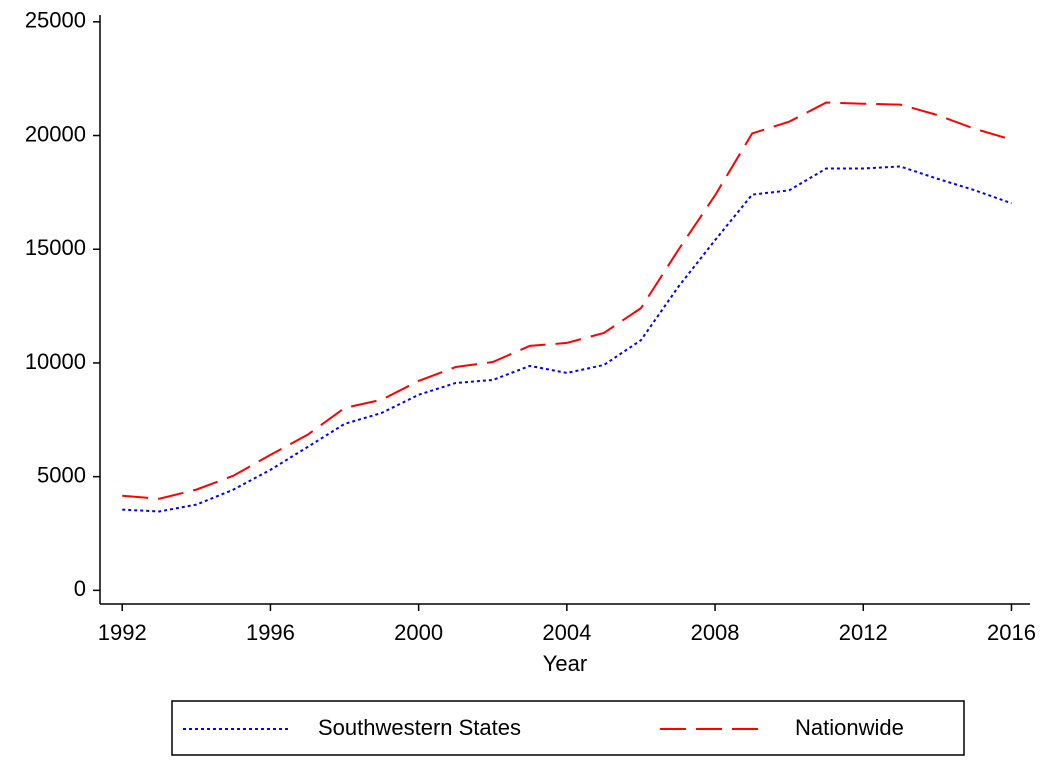 Image resolution: width=1048 pixels, height=762 pixels. Describe the element at coordinates (80, 588) in the screenshot. I see `y-tick-label: 0` at that location.